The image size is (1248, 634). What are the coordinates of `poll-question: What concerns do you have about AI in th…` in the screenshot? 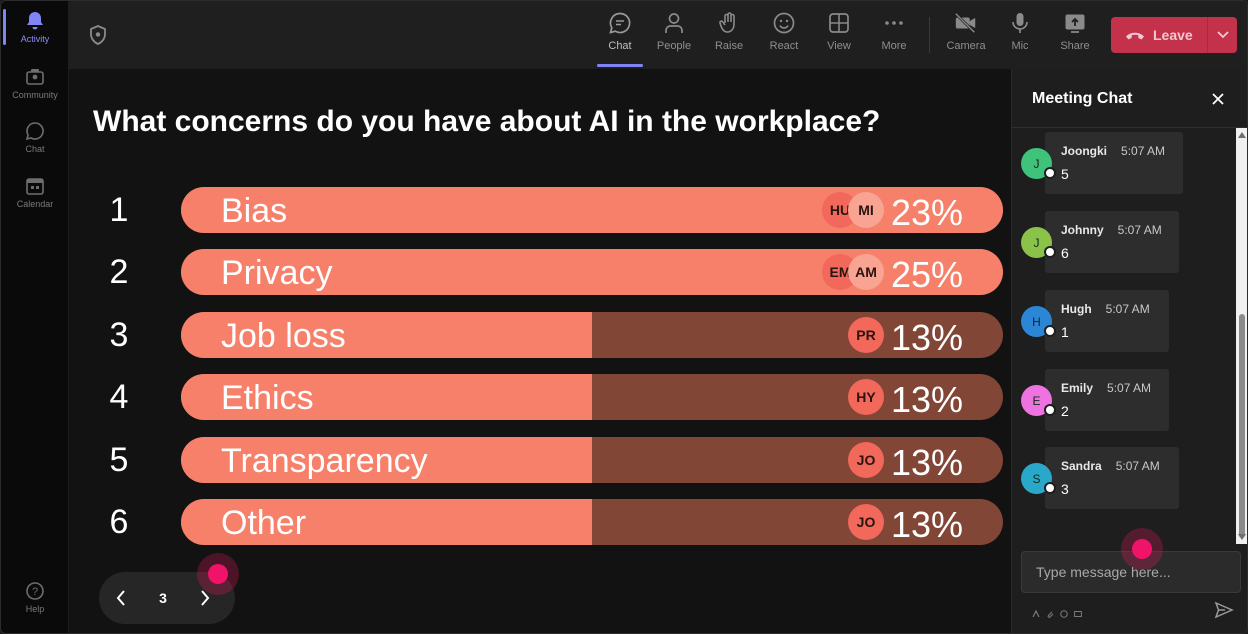 It's located at (487, 121).